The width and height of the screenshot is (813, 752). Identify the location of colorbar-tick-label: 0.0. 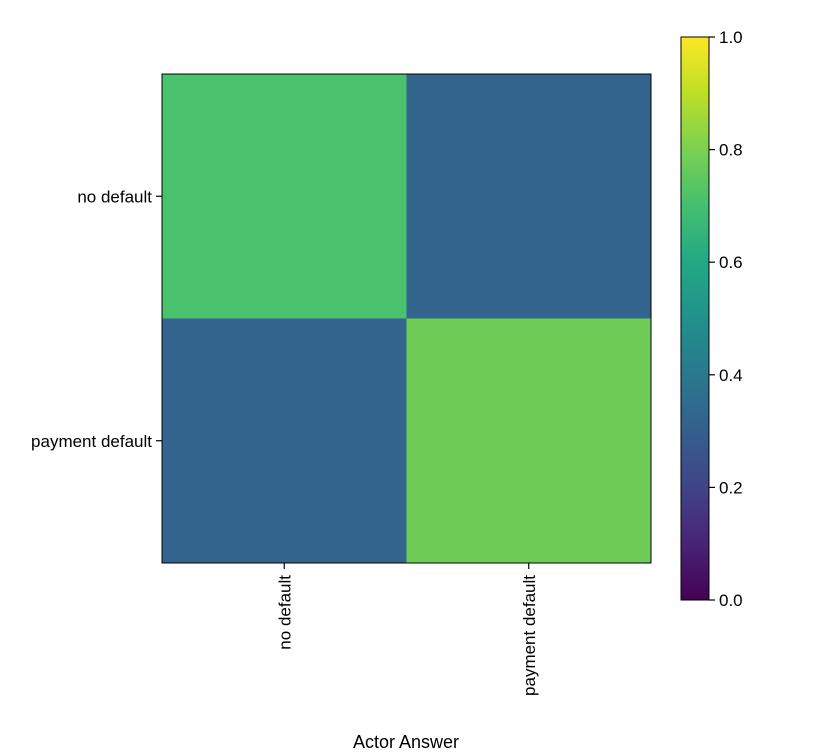
(731, 600).